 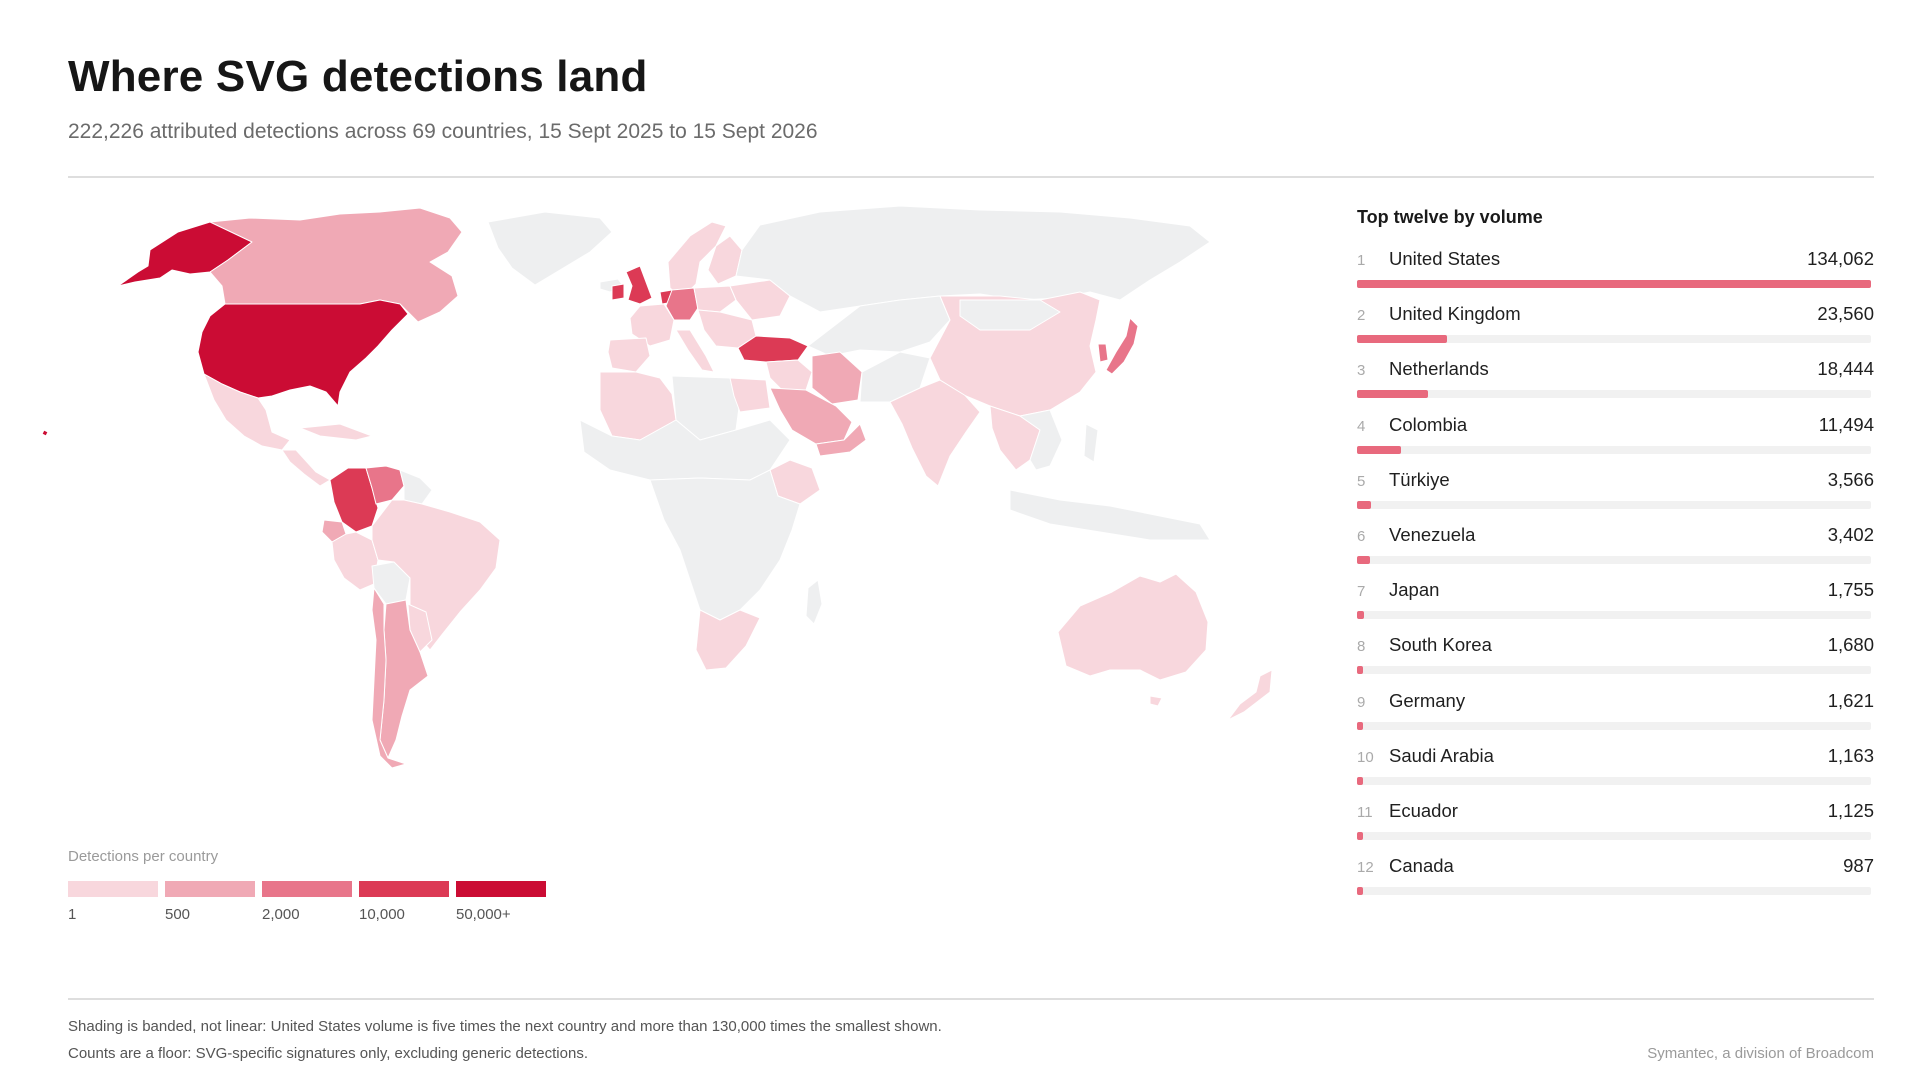 I want to click on rank-country: Colombia, so click(x=1428, y=424).